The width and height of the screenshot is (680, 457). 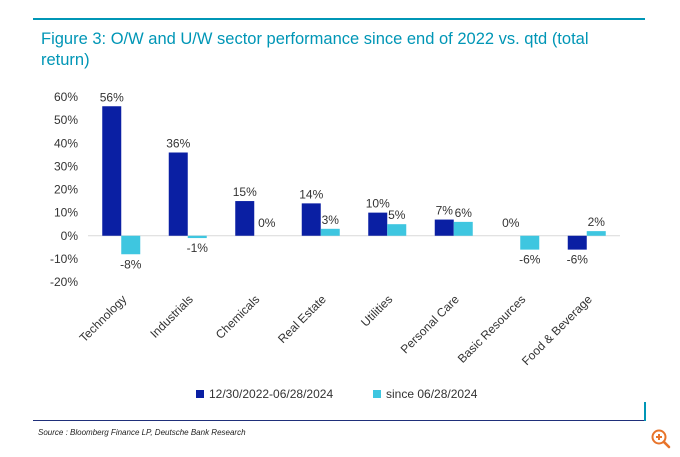 I want to click on x-tick-label: Chemicals, so click(x=238, y=317).